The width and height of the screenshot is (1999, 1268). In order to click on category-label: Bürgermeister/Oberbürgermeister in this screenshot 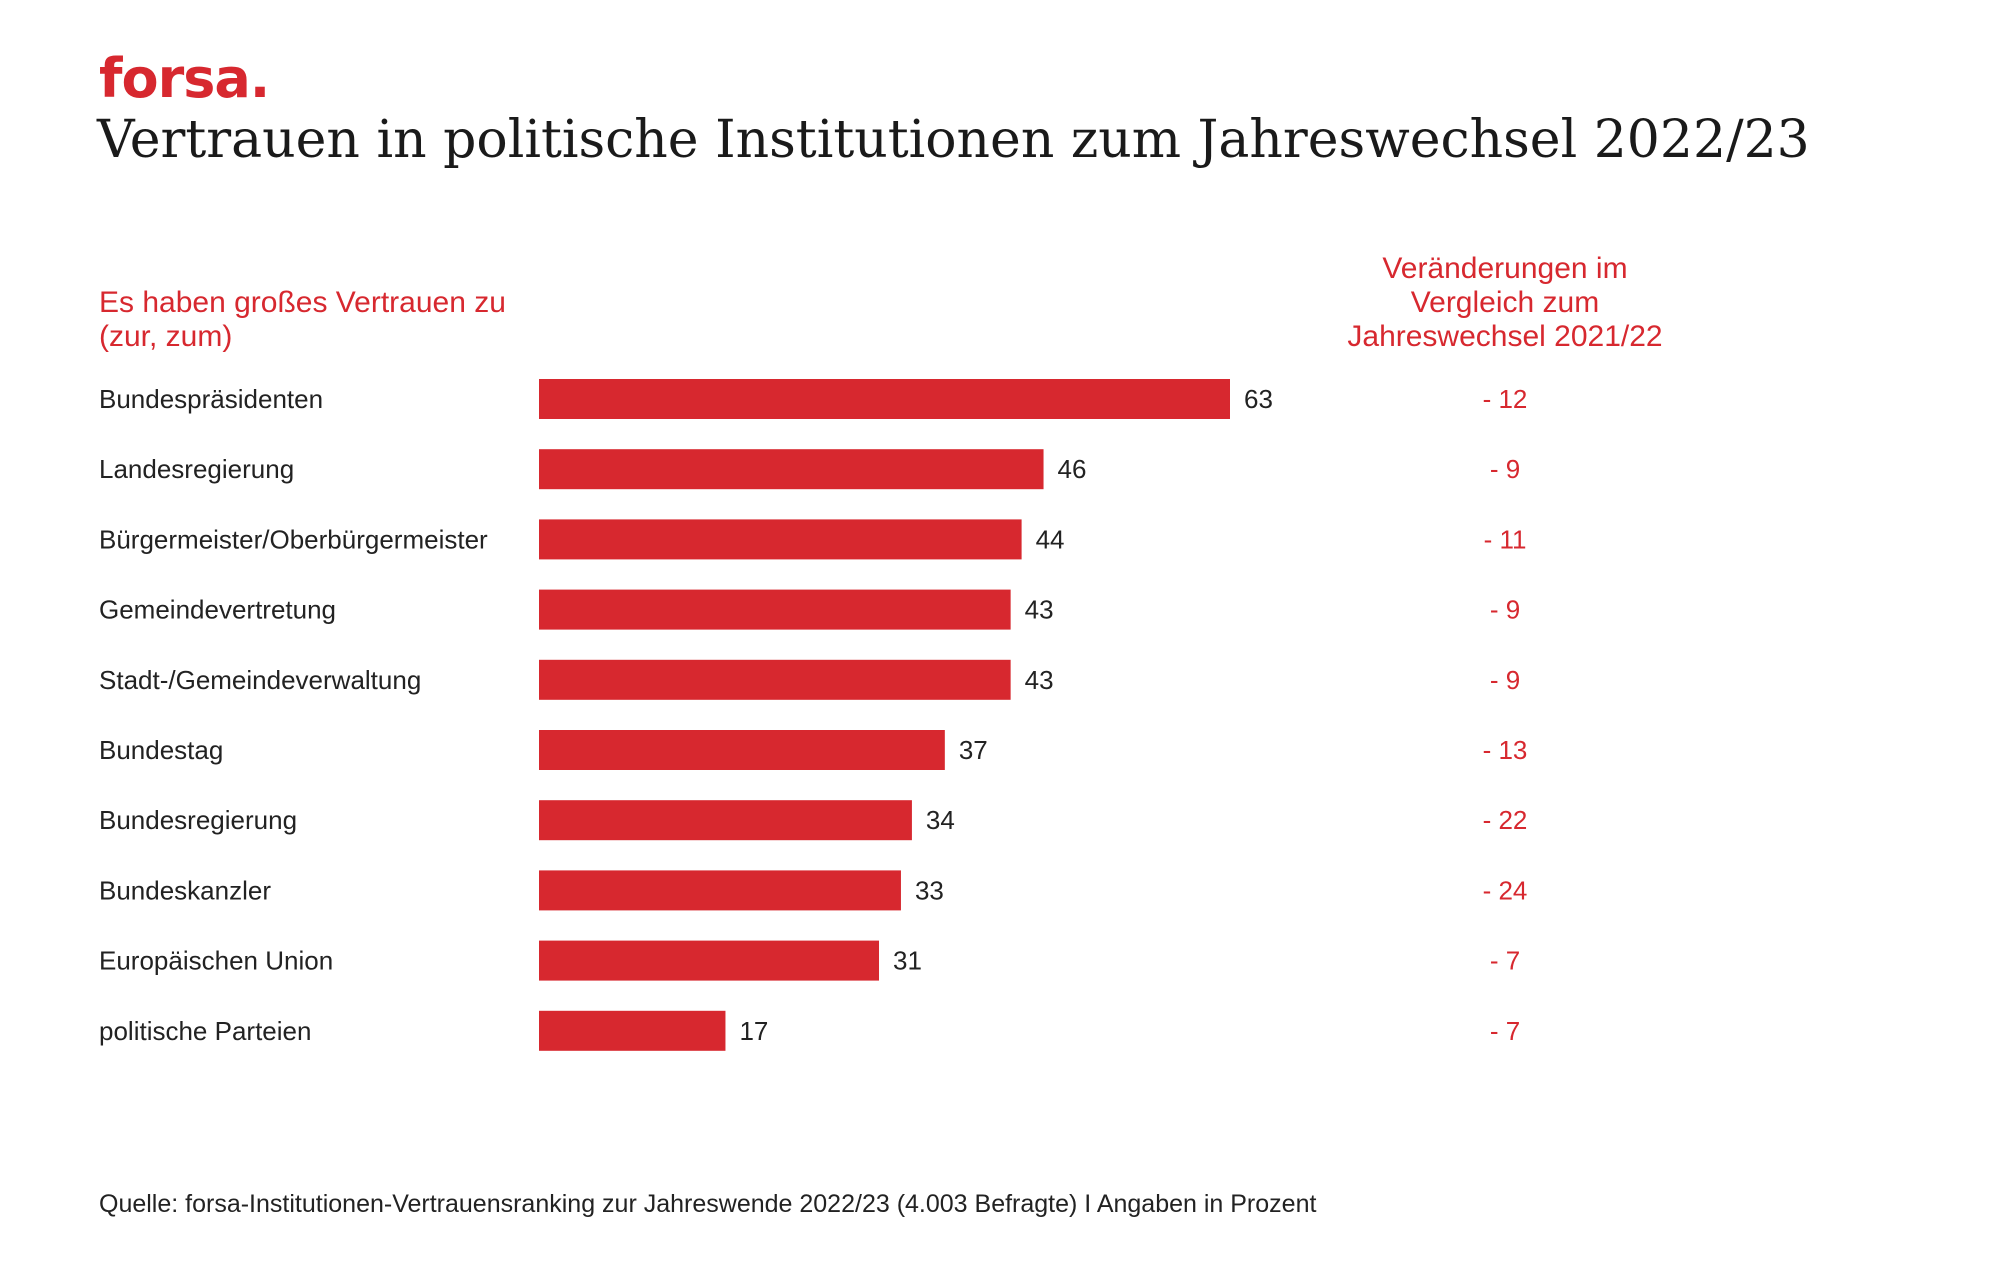, I will do `click(293, 539)`.